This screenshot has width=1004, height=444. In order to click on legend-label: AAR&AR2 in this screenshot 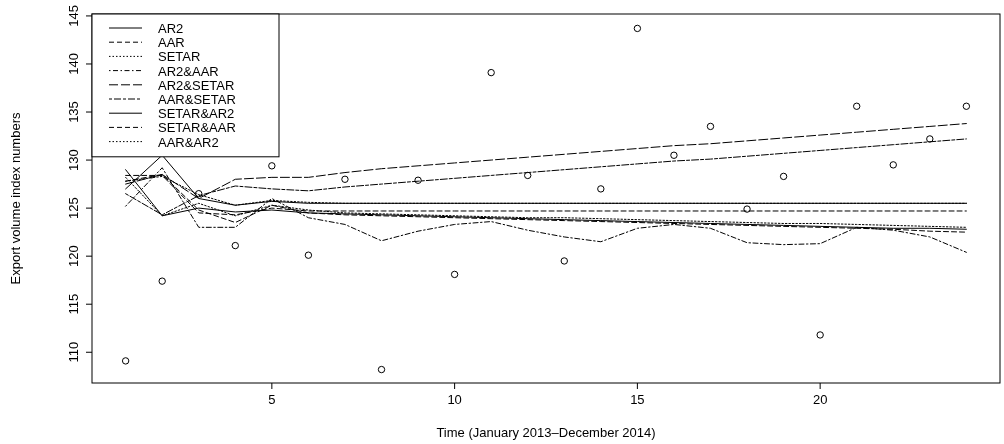, I will do `click(188, 142)`.